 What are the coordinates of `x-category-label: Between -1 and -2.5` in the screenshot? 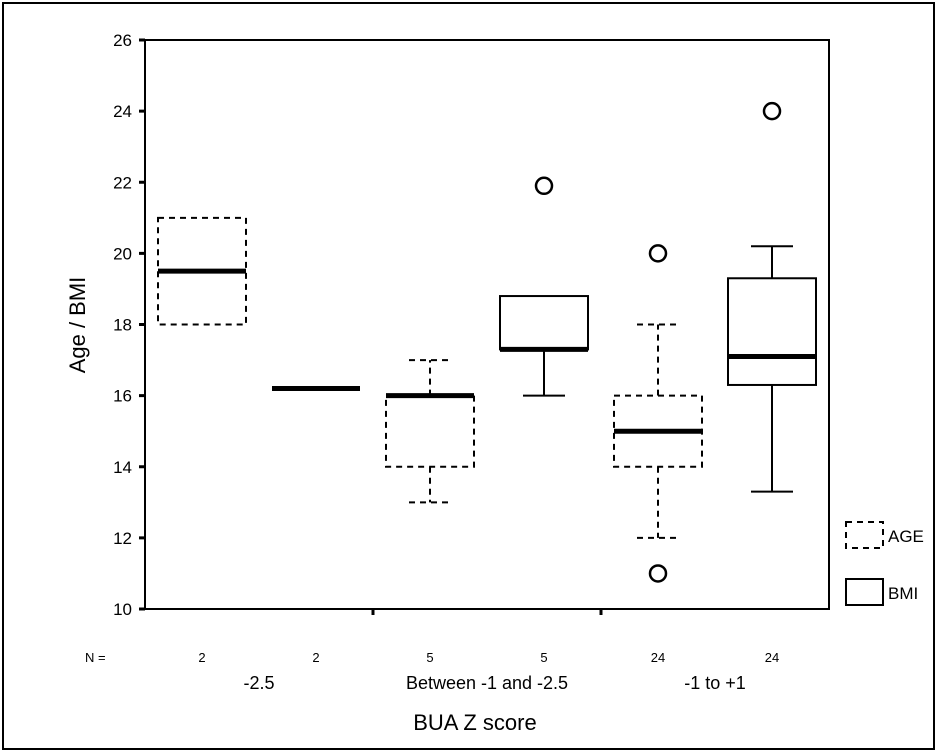 It's located at (487, 683).